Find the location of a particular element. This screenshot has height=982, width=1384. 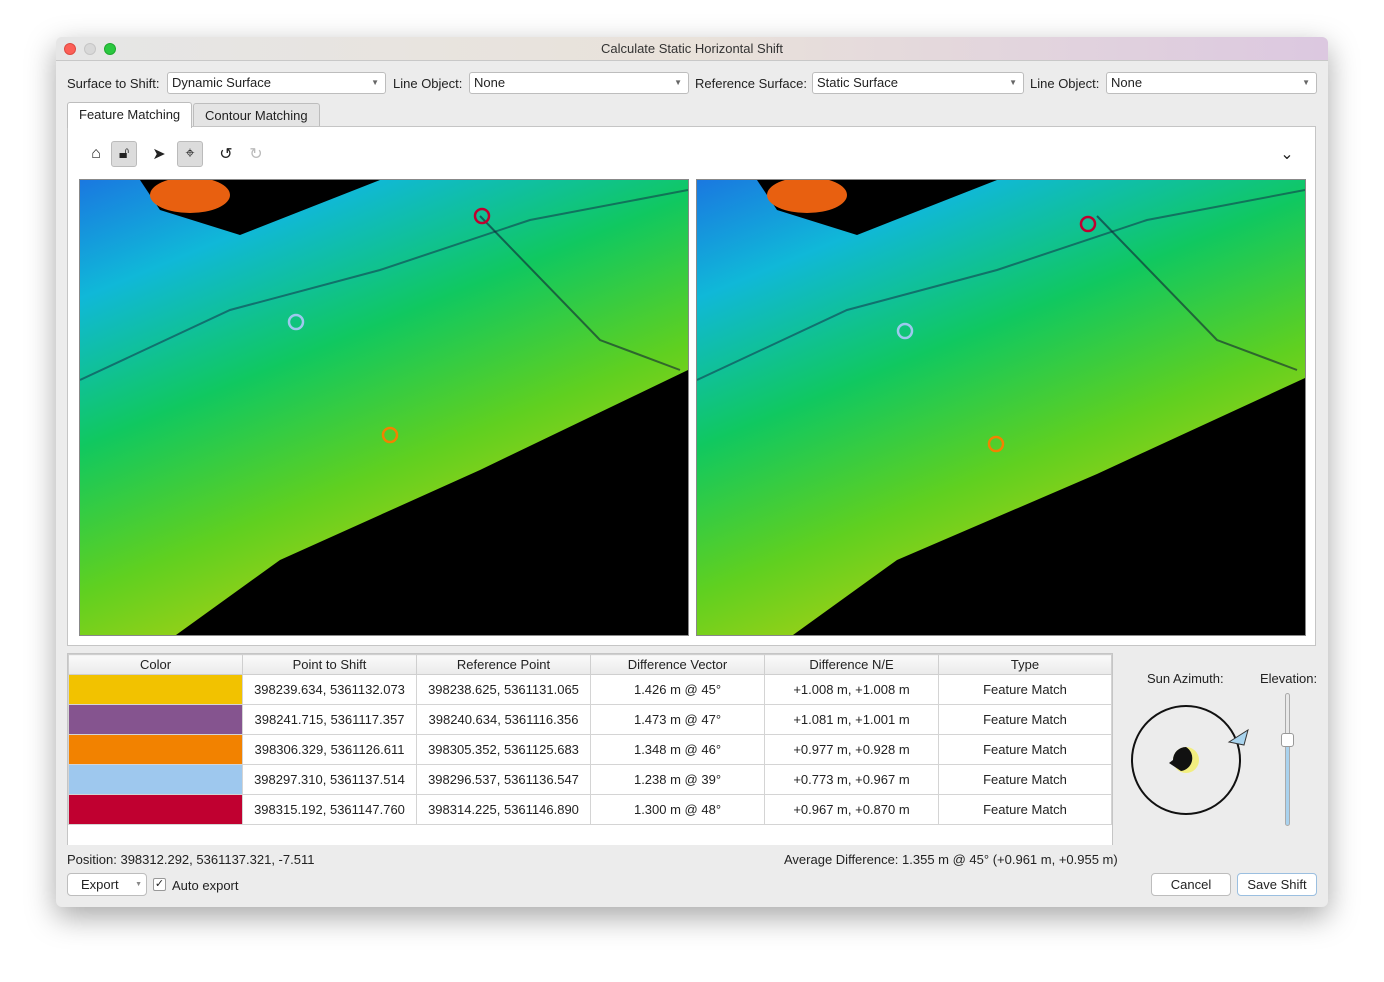

sun-shadow-icon is located at coordinates (1181, 759).